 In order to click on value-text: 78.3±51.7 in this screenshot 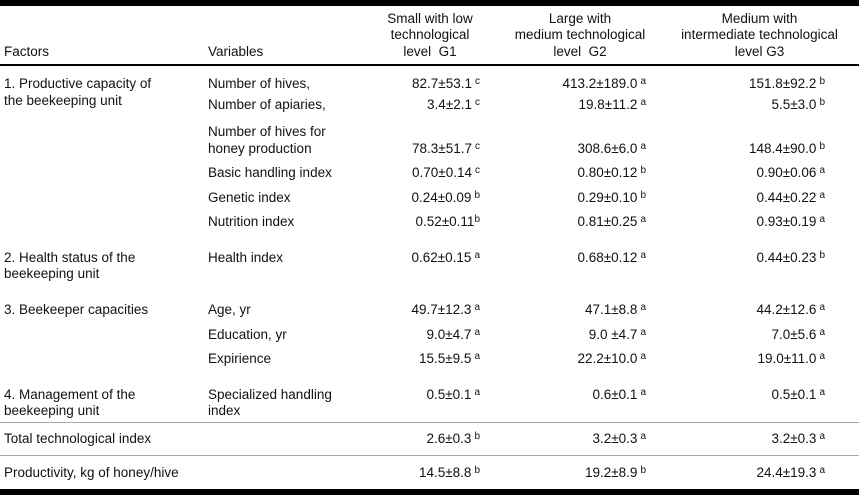, I will do `click(442, 149)`.